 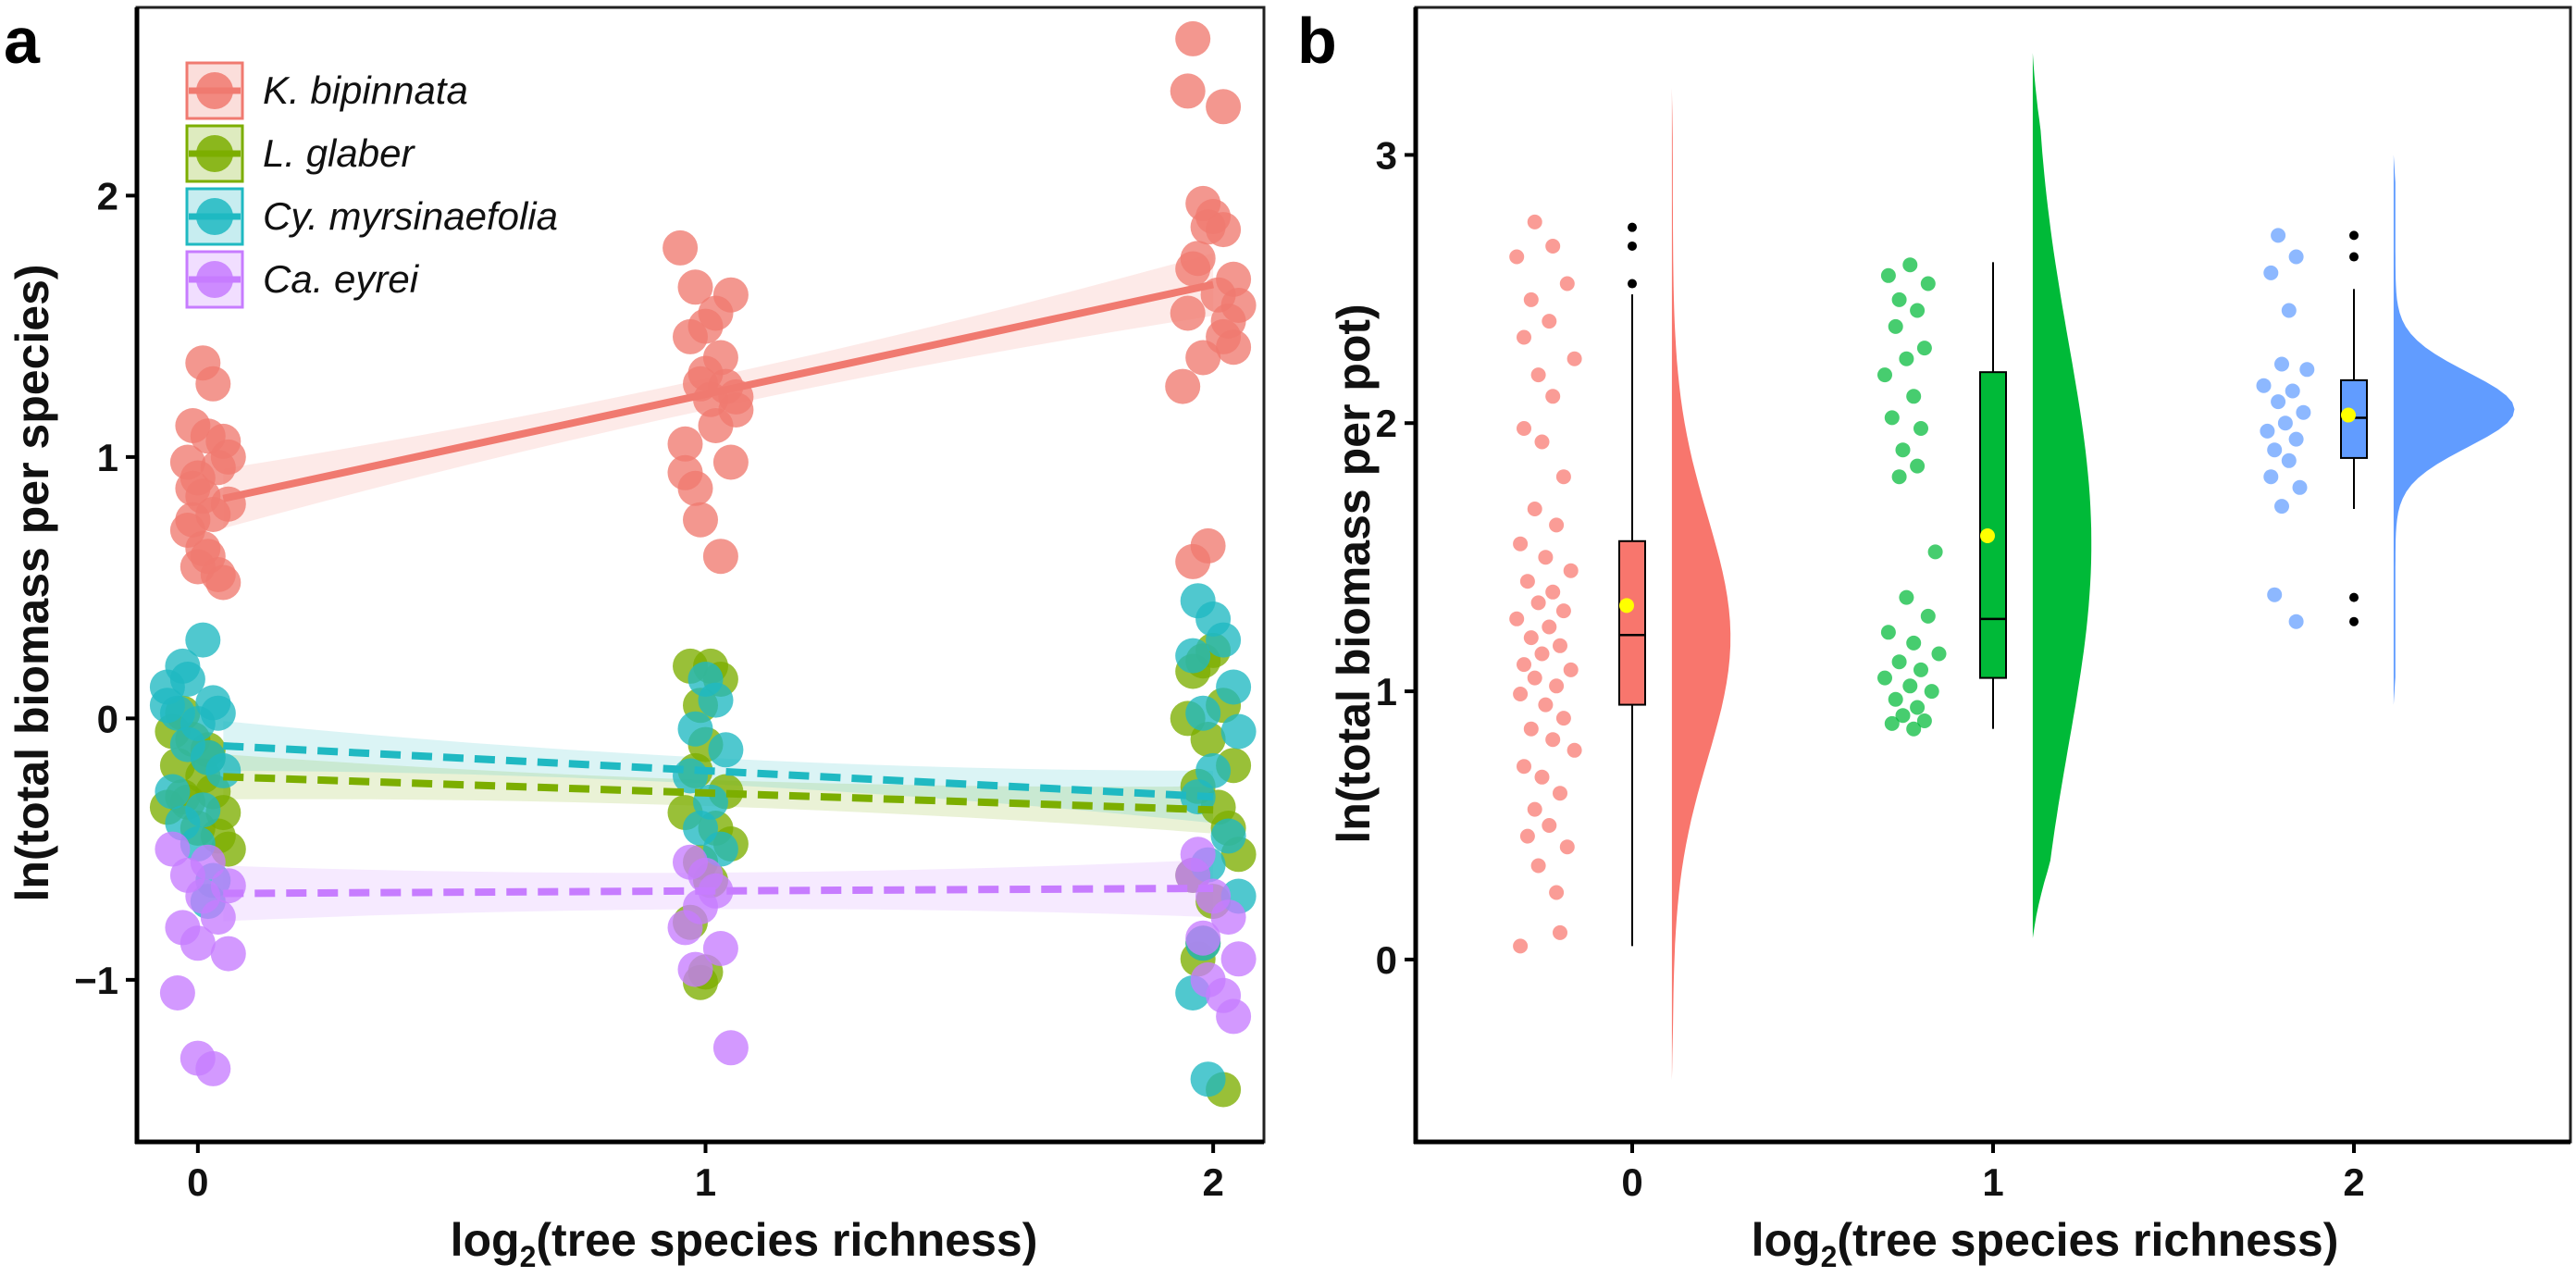 I want to click on legend-label-3: Ca. eyrei, so click(x=342, y=279).